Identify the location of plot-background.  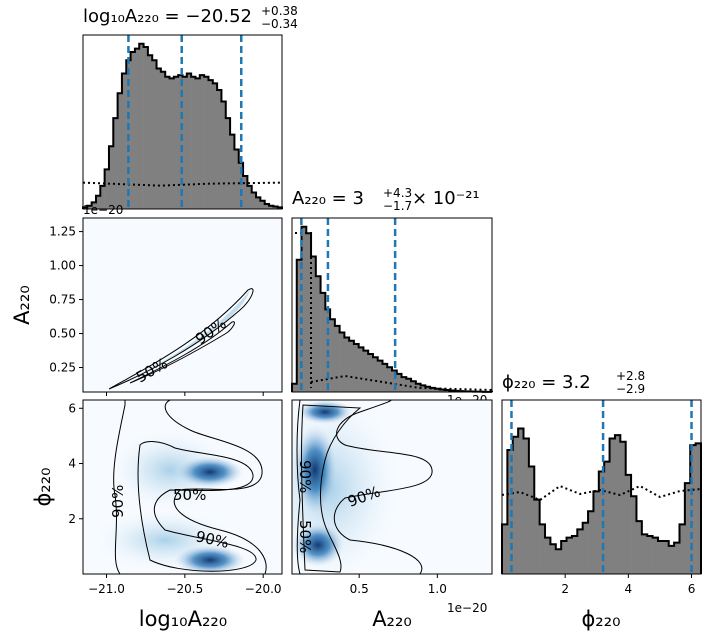
(182, 305).